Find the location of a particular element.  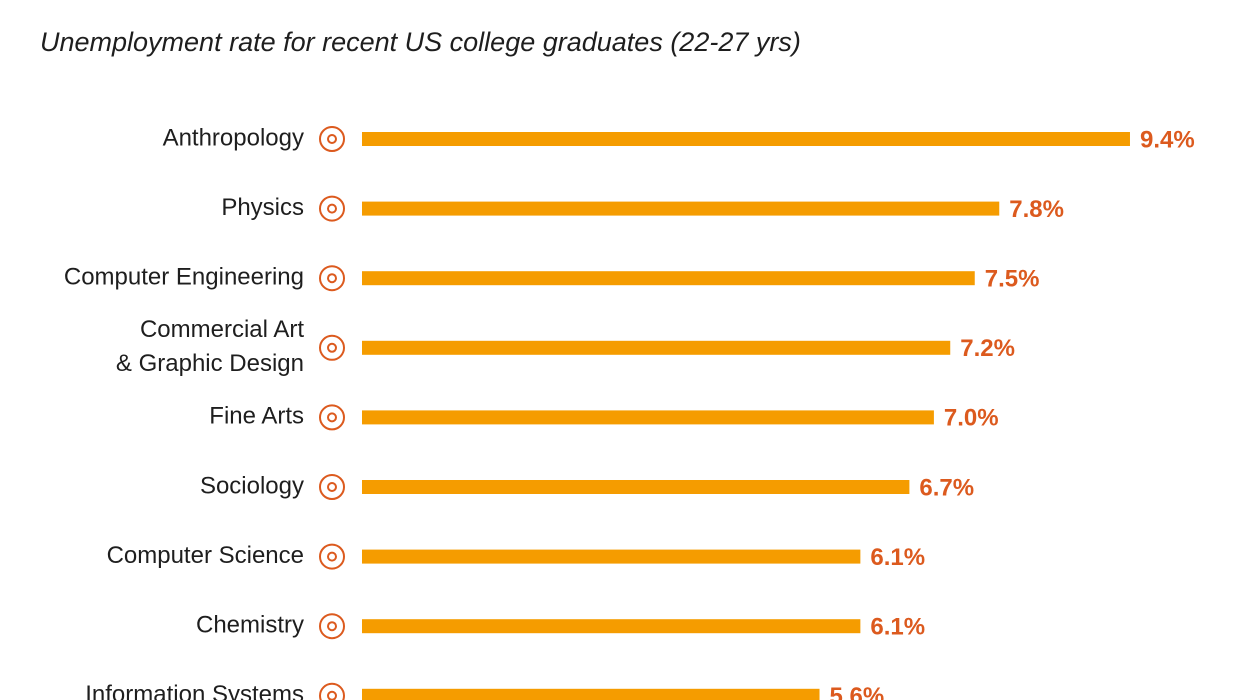

category-label: Physics is located at coordinates (262, 207).